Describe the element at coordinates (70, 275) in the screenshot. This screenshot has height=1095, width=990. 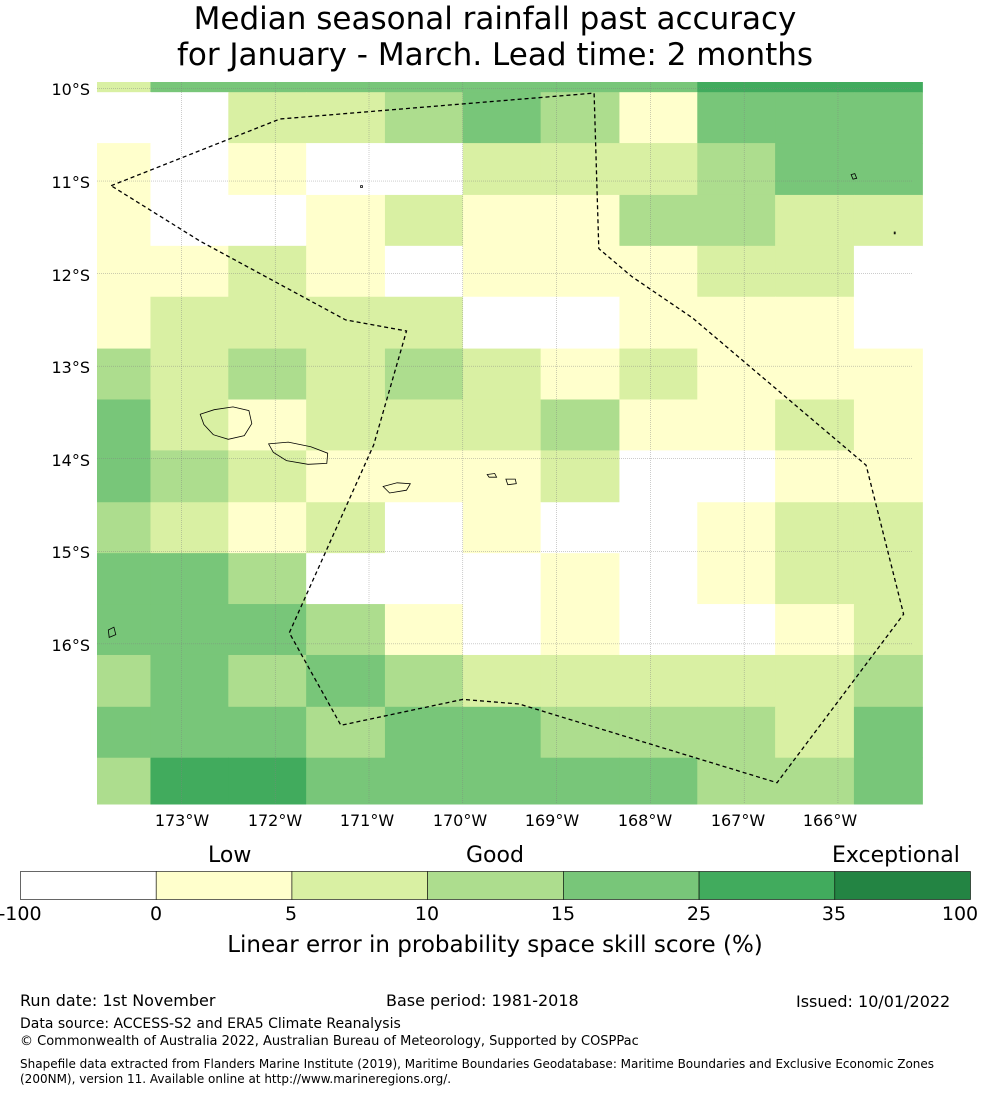
I see `lat-label-12s: 12°S` at that location.